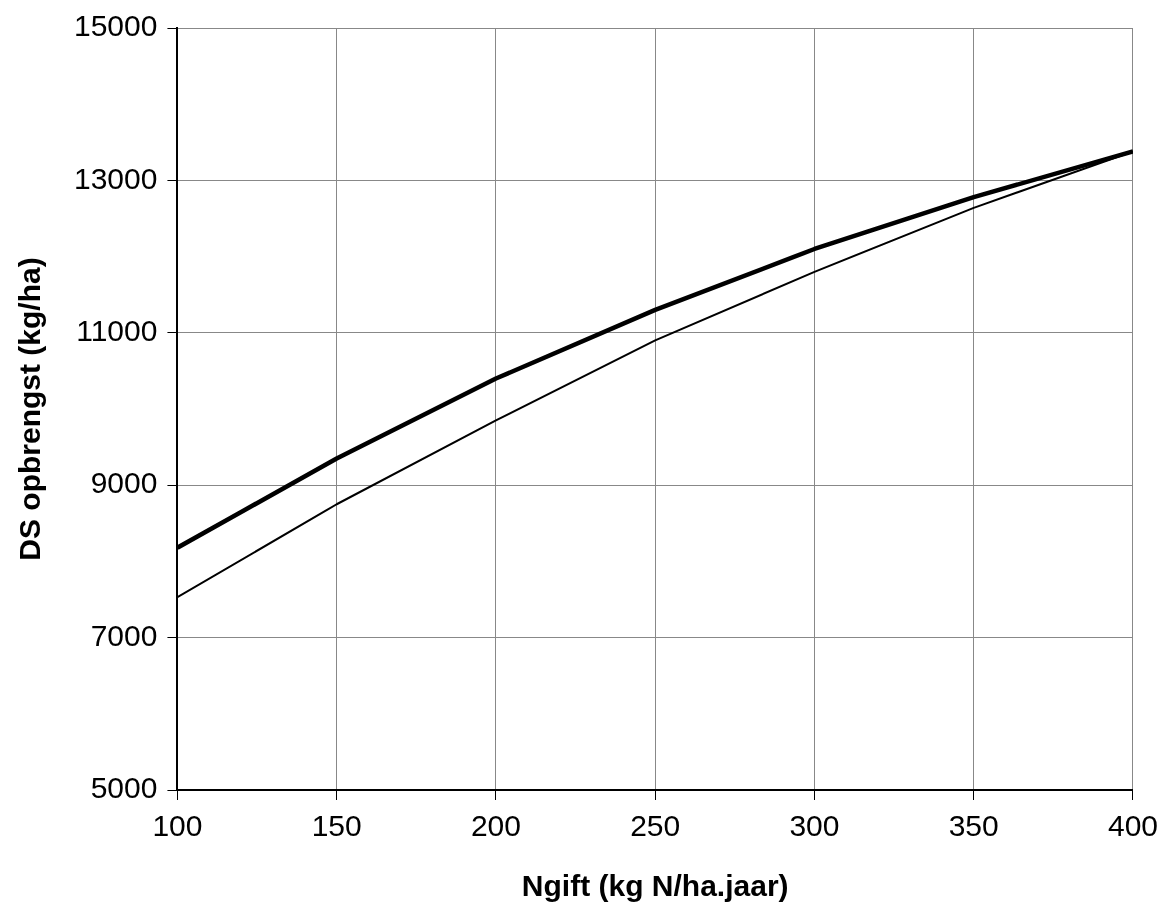 The width and height of the screenshot is (1168, 920). Describe the element at coordinates (115, 26) in the screenshot. I see `y-tick-label: 15000` at that location.